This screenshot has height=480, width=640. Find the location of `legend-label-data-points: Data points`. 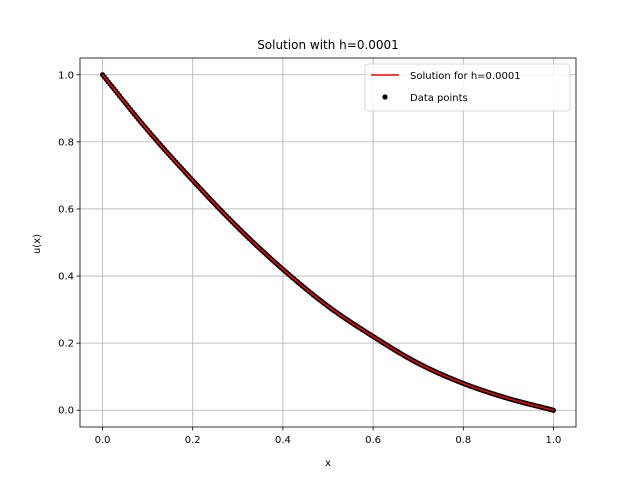

legend-label-data-points: Data points is located at coordinates (439, 98).